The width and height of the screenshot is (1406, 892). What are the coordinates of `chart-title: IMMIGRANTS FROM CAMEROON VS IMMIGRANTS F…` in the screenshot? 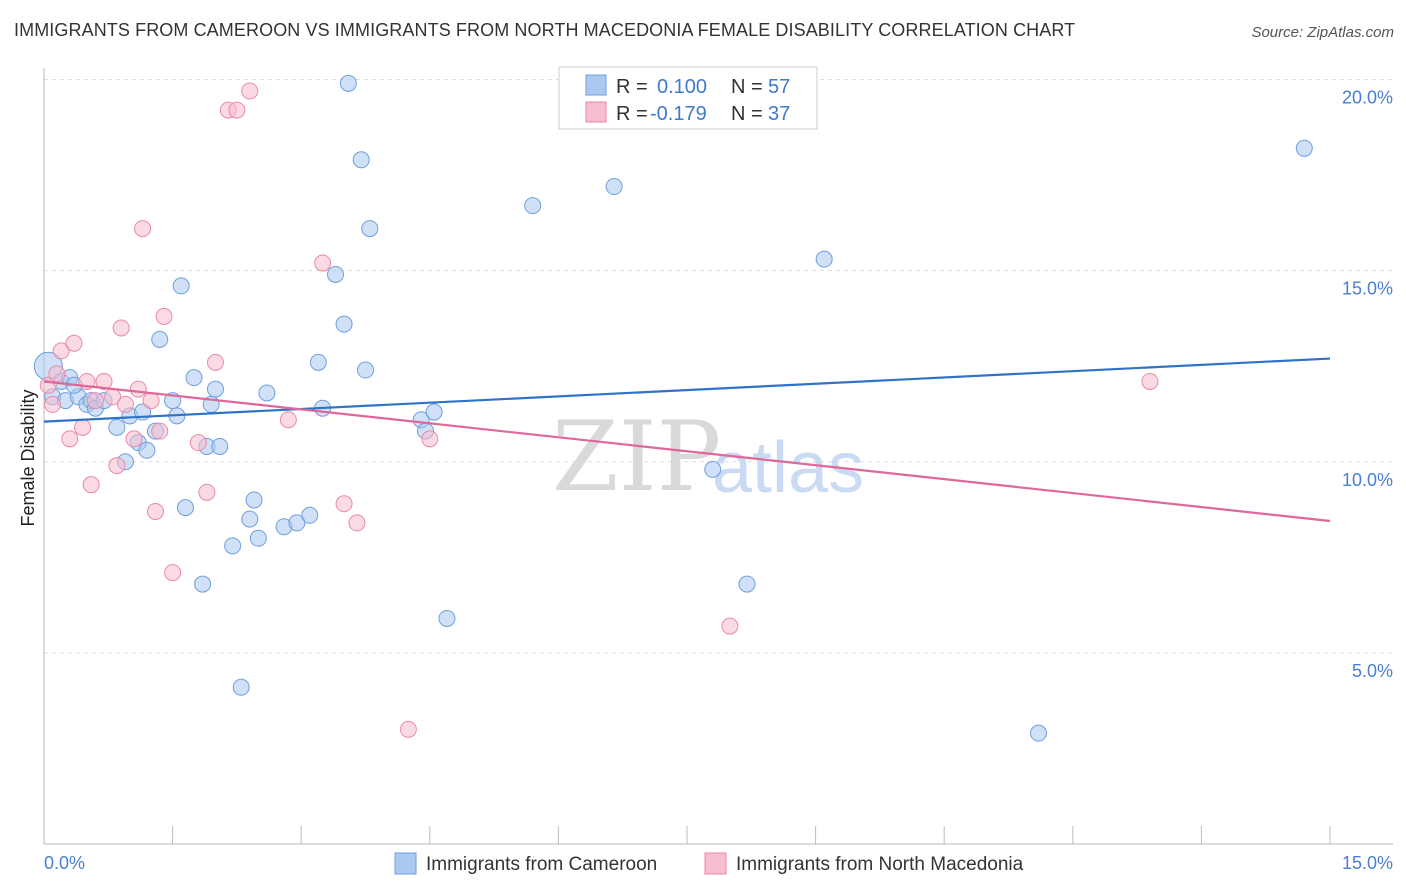 It's located at (545, 30).